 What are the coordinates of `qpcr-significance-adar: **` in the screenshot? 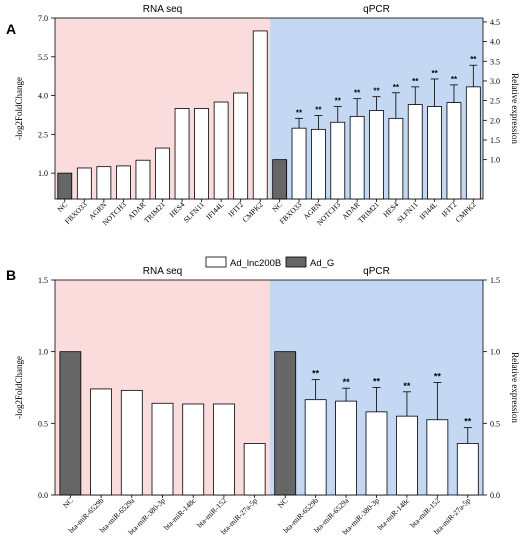 It's located at (357, 93).